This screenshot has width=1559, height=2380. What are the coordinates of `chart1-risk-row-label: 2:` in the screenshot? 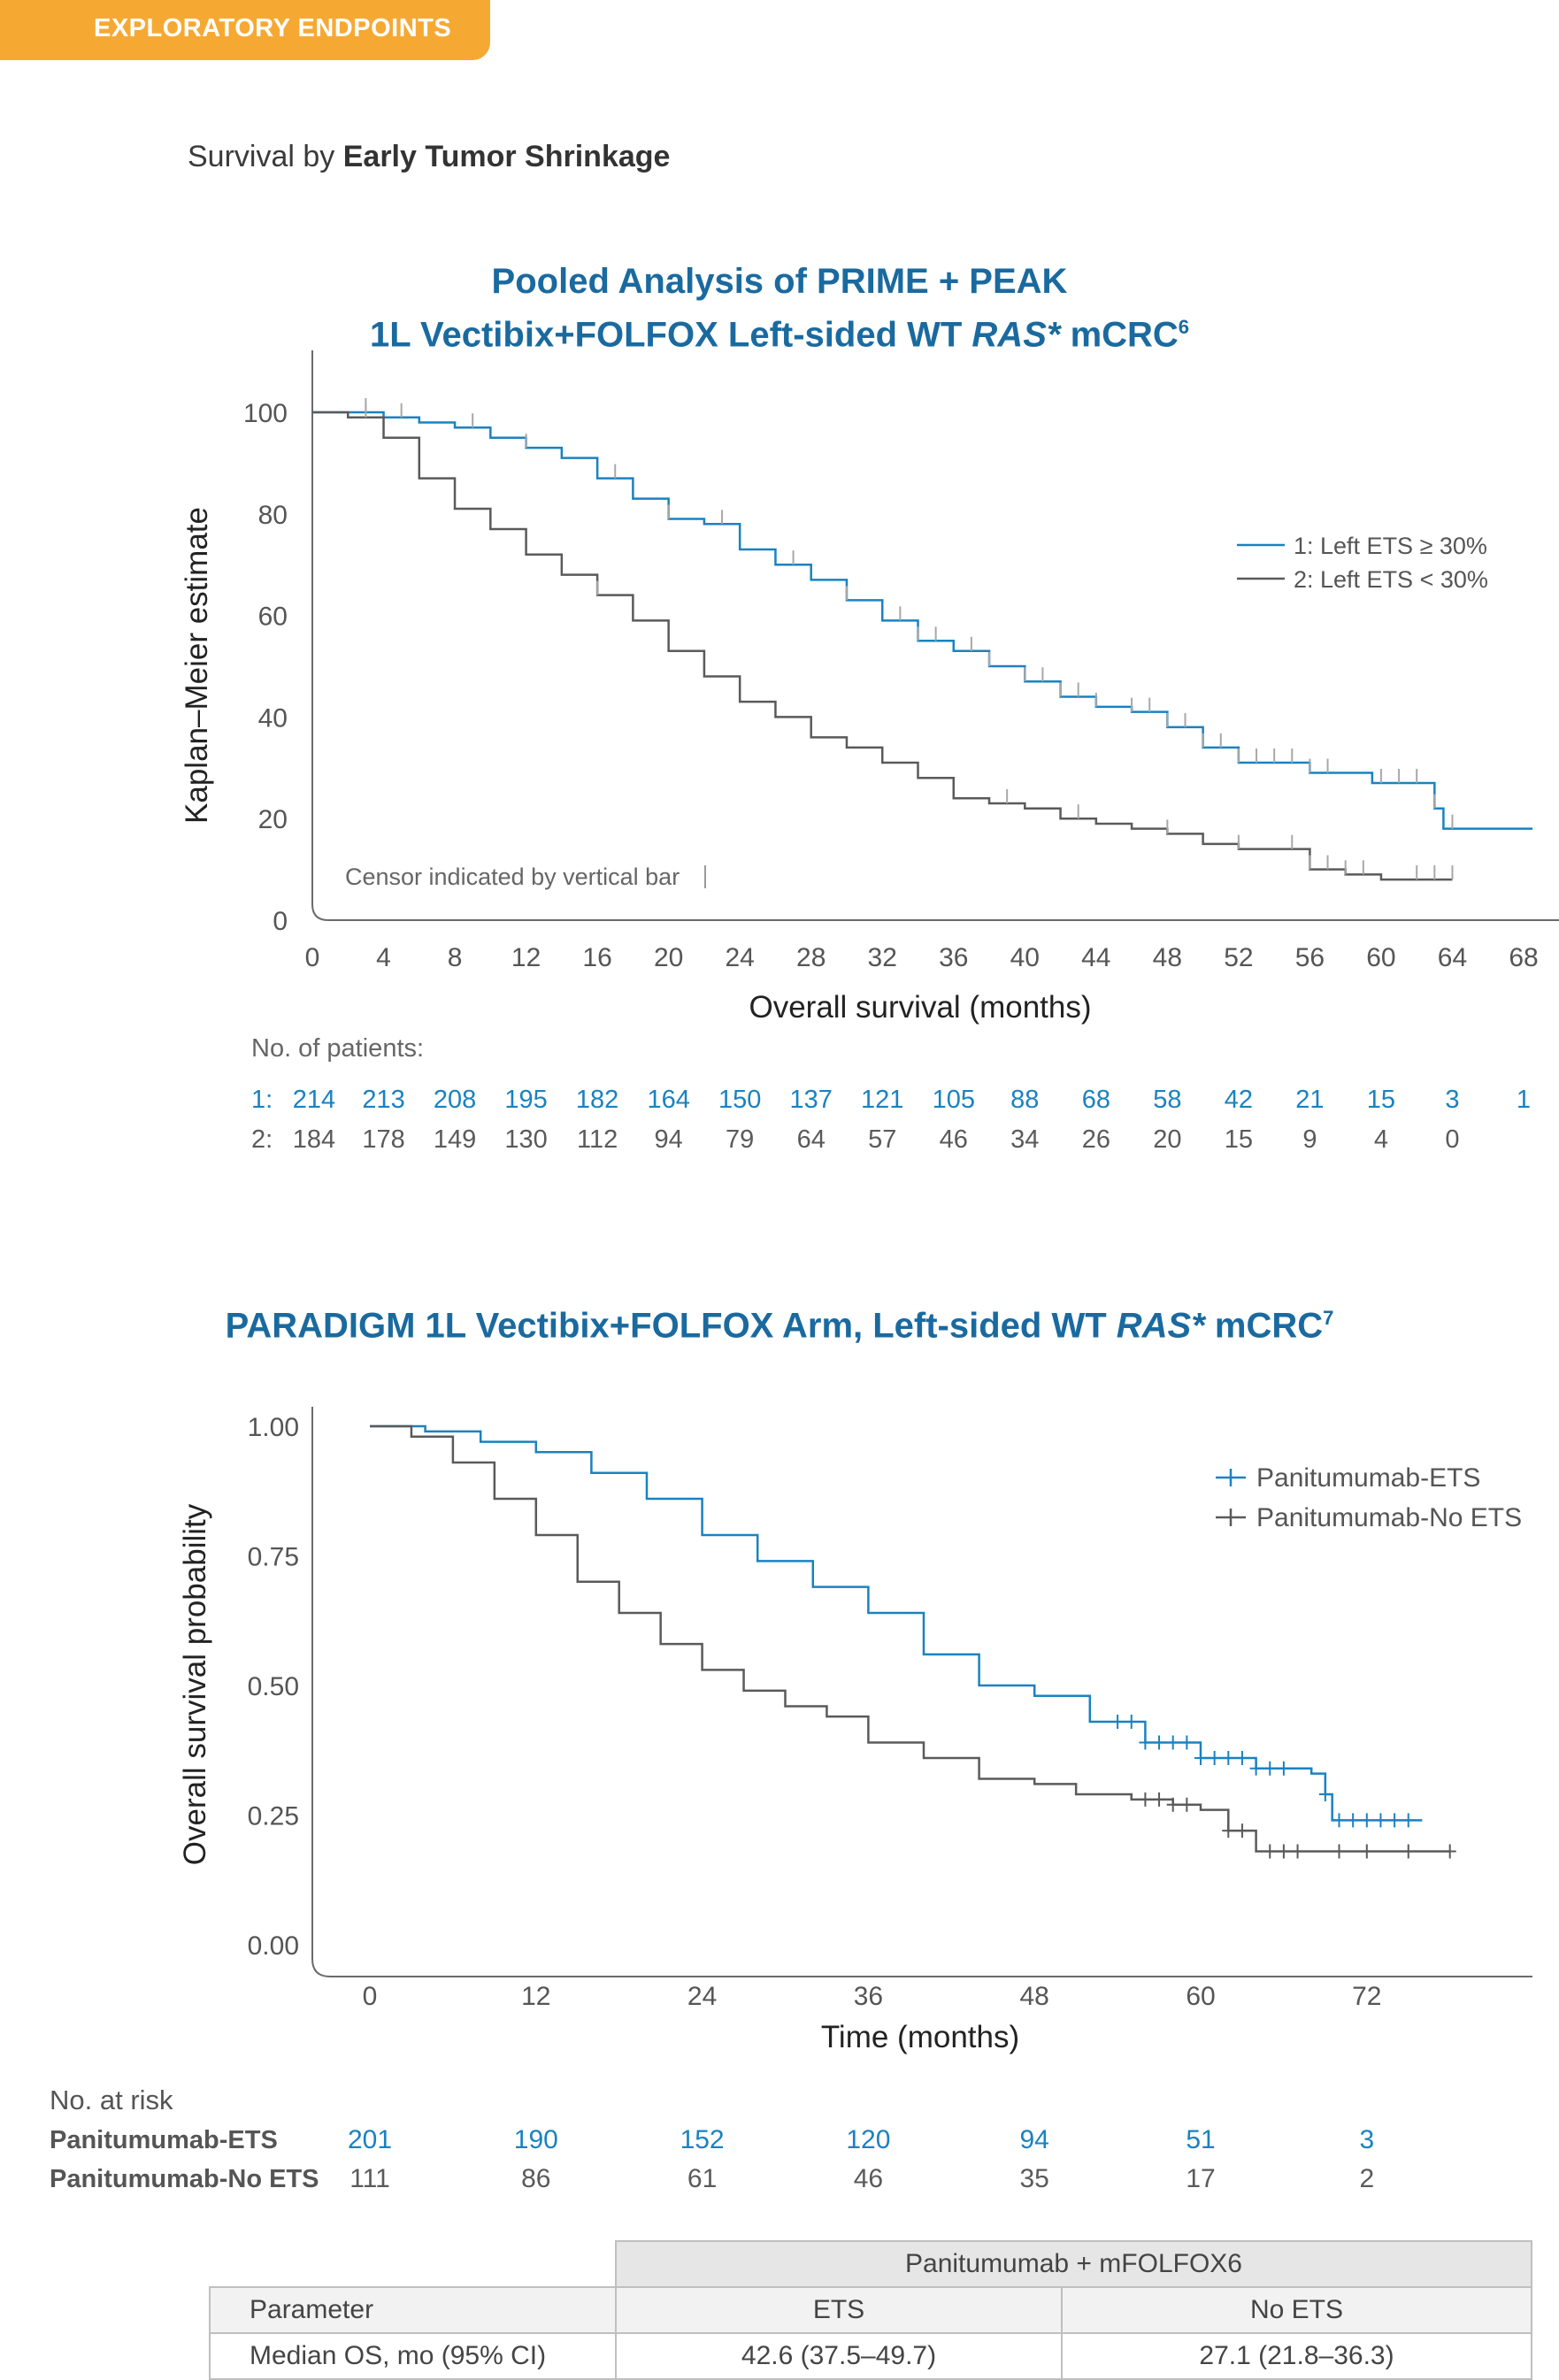 It's located at (262, 1139).